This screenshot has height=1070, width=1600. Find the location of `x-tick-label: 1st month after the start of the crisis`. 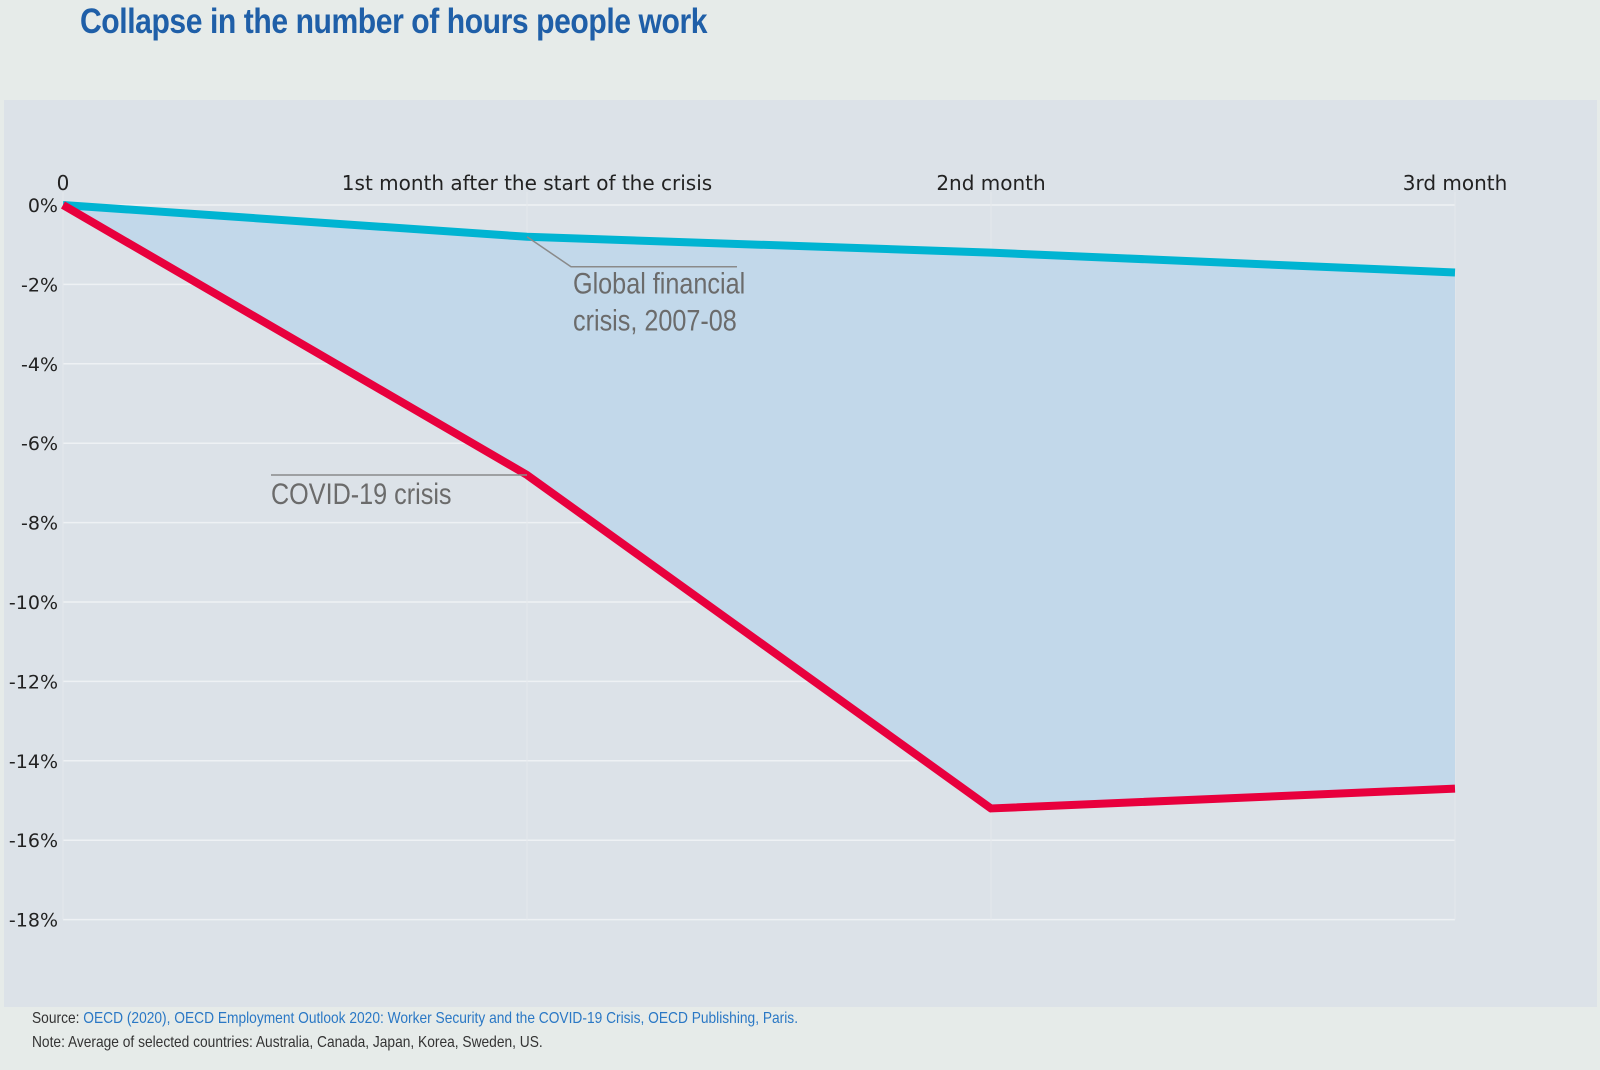

x-tick-label: 1st month after the start of the crisis is located at coordinates (527, 183).